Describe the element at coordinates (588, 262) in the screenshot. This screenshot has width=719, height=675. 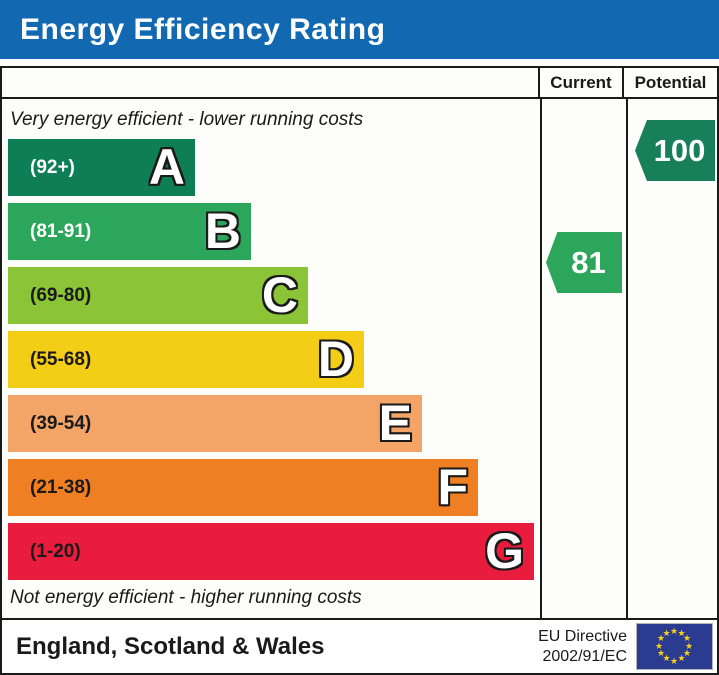
I see `current-rating-value: 81` at that location.